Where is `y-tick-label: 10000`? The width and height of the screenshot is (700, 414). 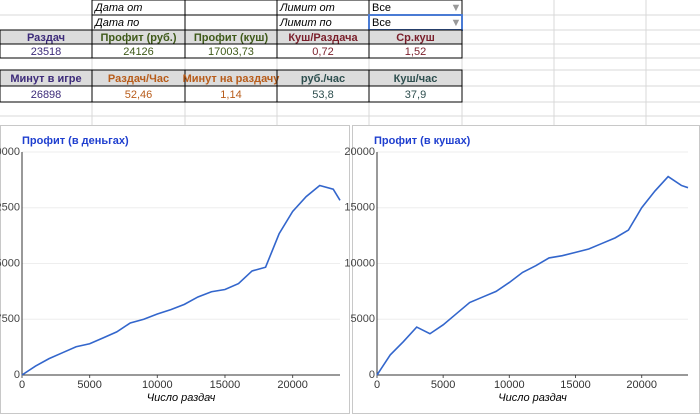
y-tick-label: 10000 is located at coordinates (359, 263).